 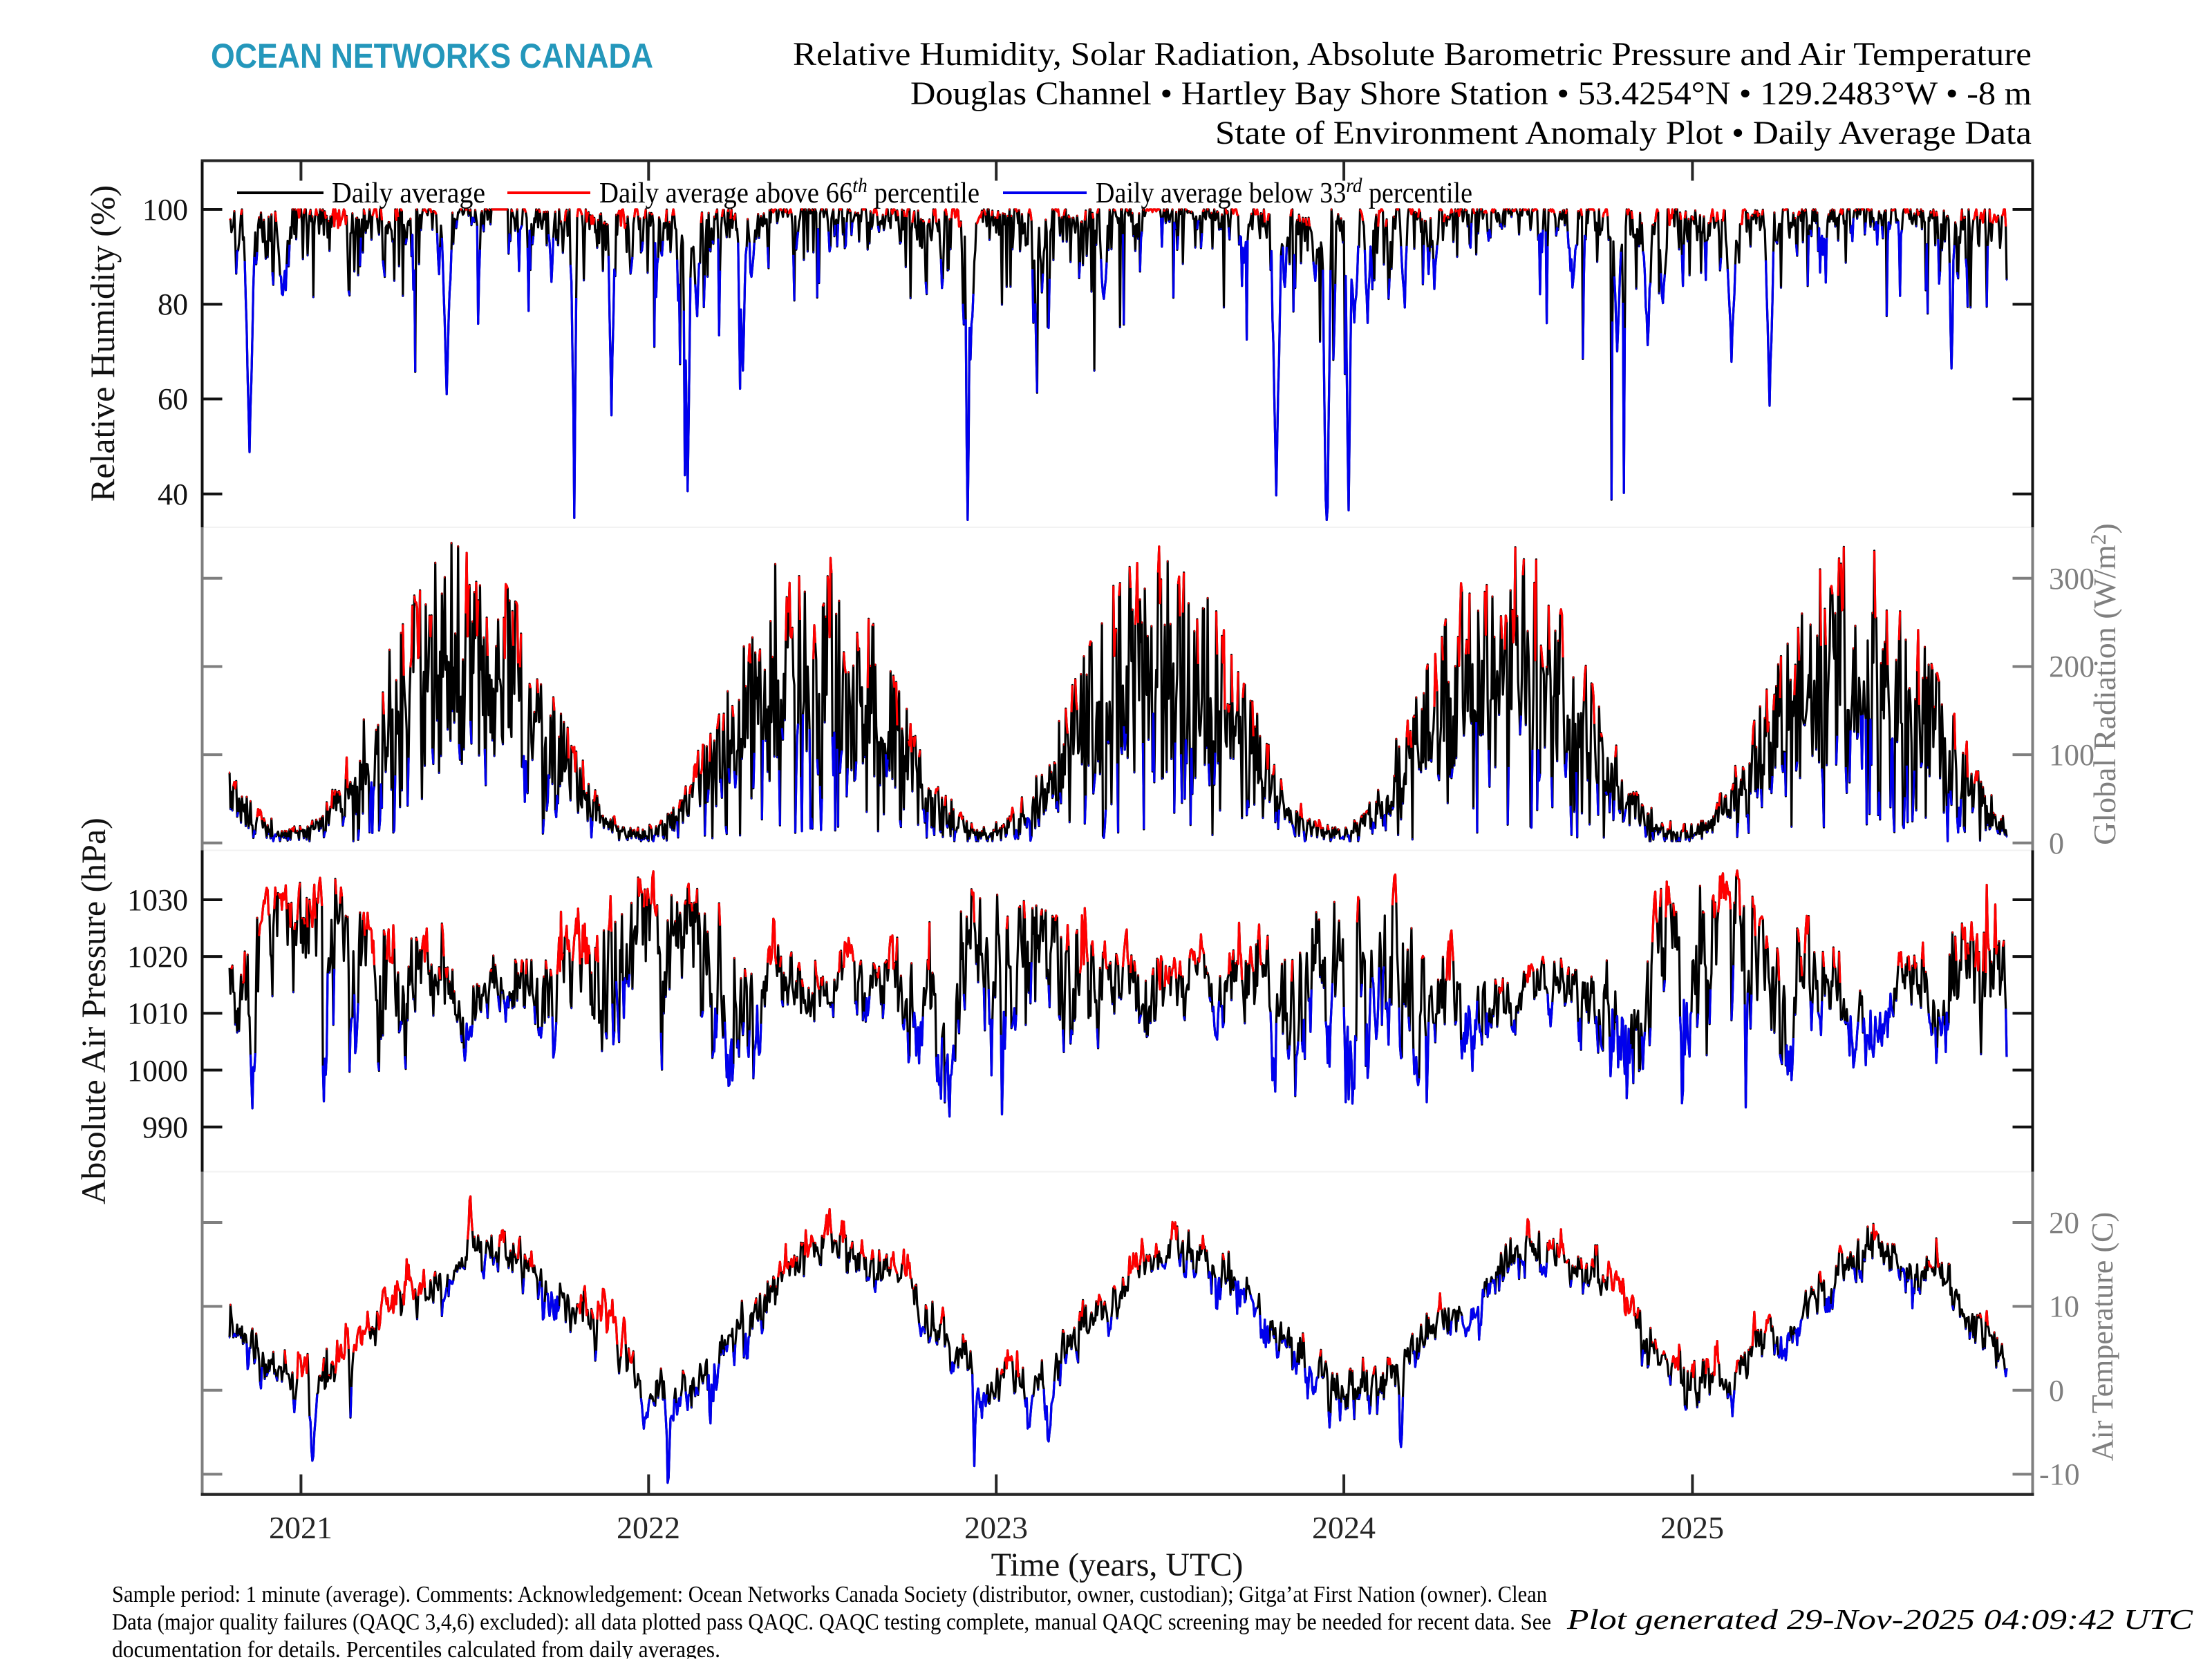 What do you see at coordinates (173, 399) in the screenshot?
I see `svg-text: 60` at bounding box center [173, 399].